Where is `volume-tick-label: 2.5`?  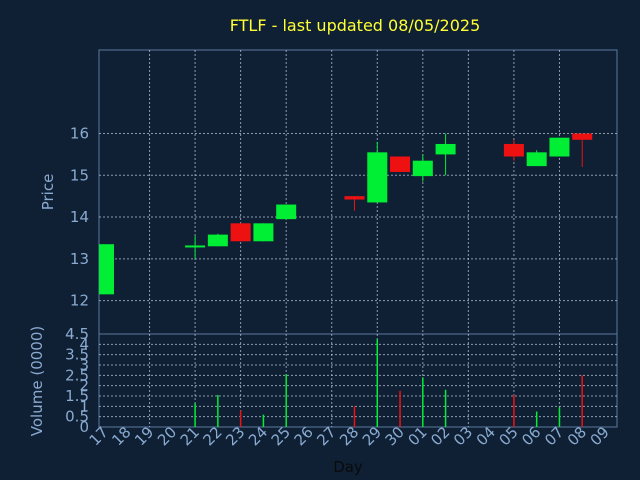
volume-tick-label: 2.5 is located at coordinates (77, 375).